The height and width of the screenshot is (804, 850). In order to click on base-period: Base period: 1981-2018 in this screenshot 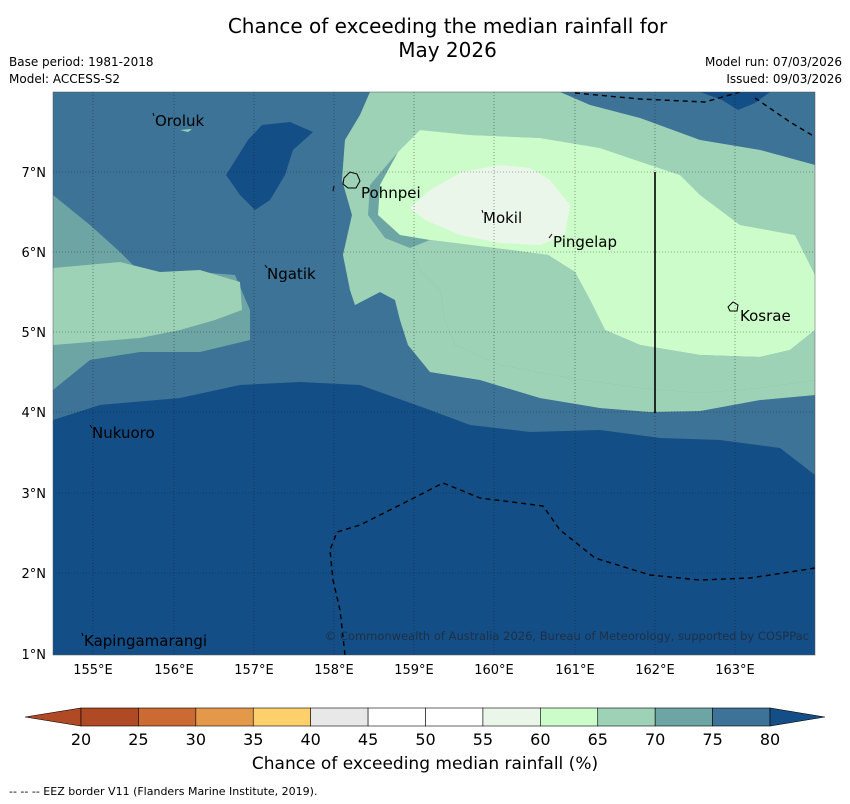, I will do `click(81, 62)`.